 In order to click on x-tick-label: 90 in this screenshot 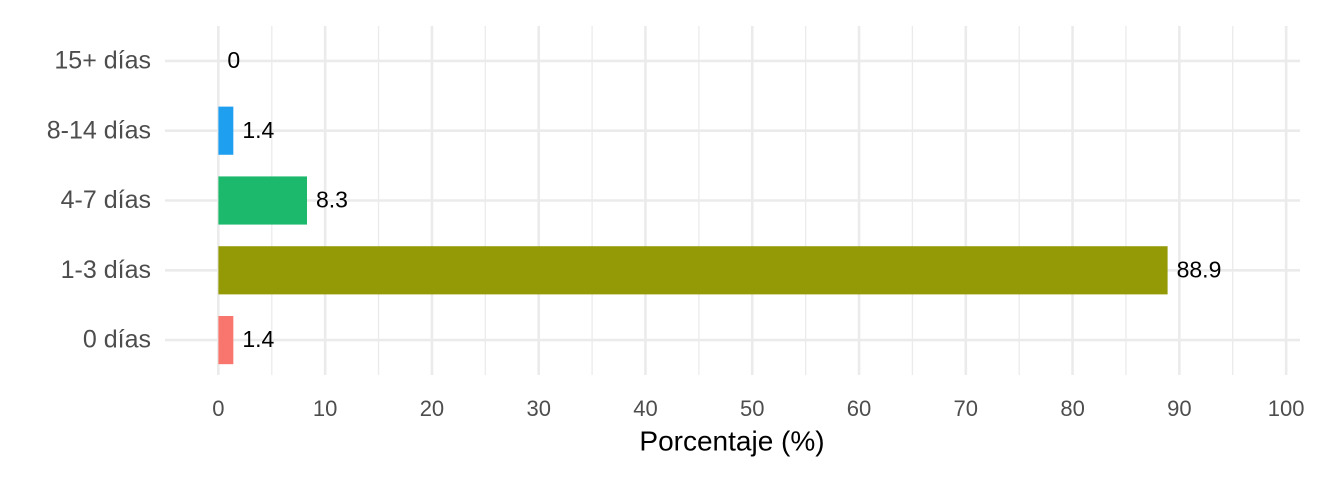, I will do `click(1179, 408)`.